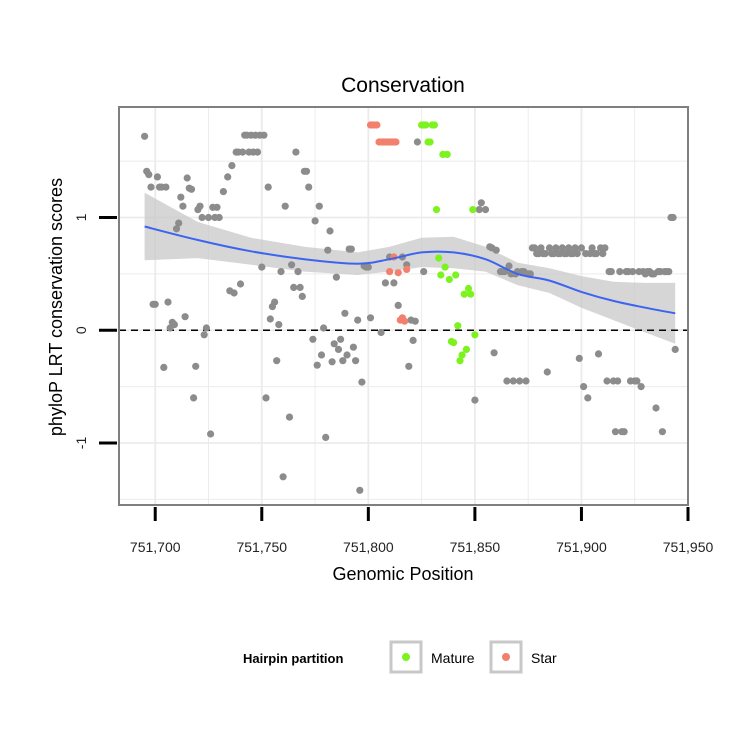 The image size is (750, 750). I want to click on chart-title: Conservation, so click(403, 85).